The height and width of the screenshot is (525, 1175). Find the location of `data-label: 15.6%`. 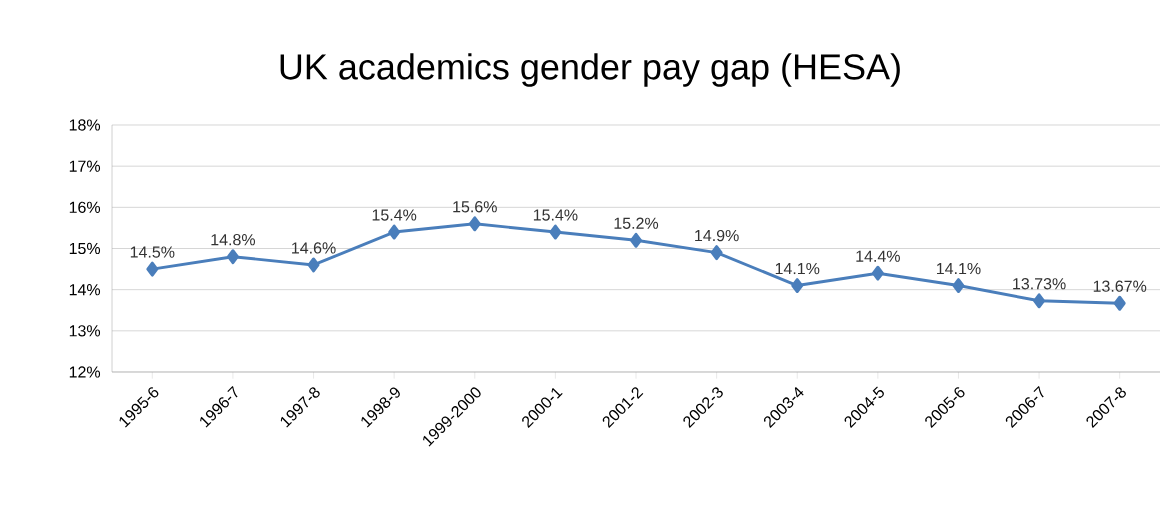

data-label: 15.6% is located at coordinates (475, 207).